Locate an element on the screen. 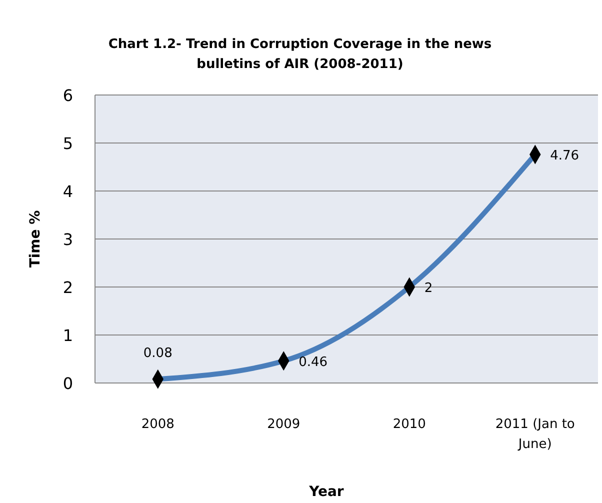  y-tick-label: 1 is located at coordinates (67, 335).